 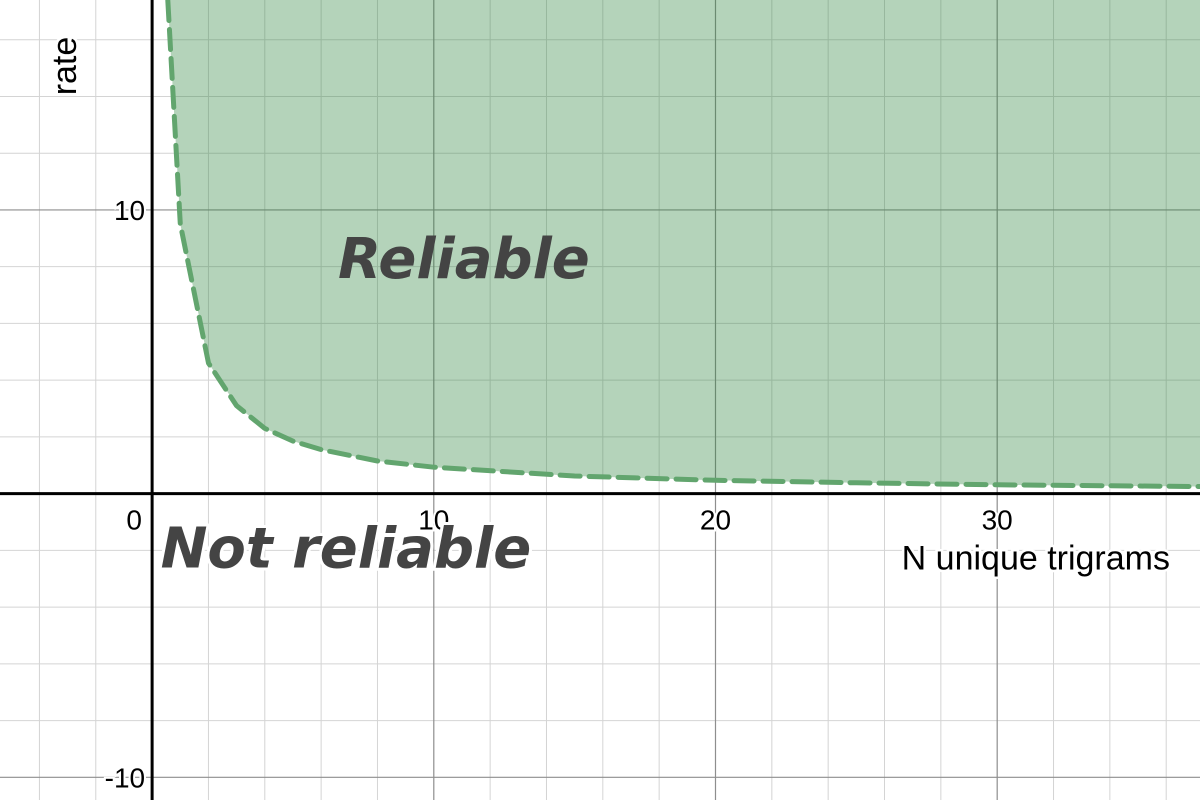 What do you see at coordinates (997, 520) in the screenshot?
I see `x-tick-label: 30` at bounding box center [997, 520].